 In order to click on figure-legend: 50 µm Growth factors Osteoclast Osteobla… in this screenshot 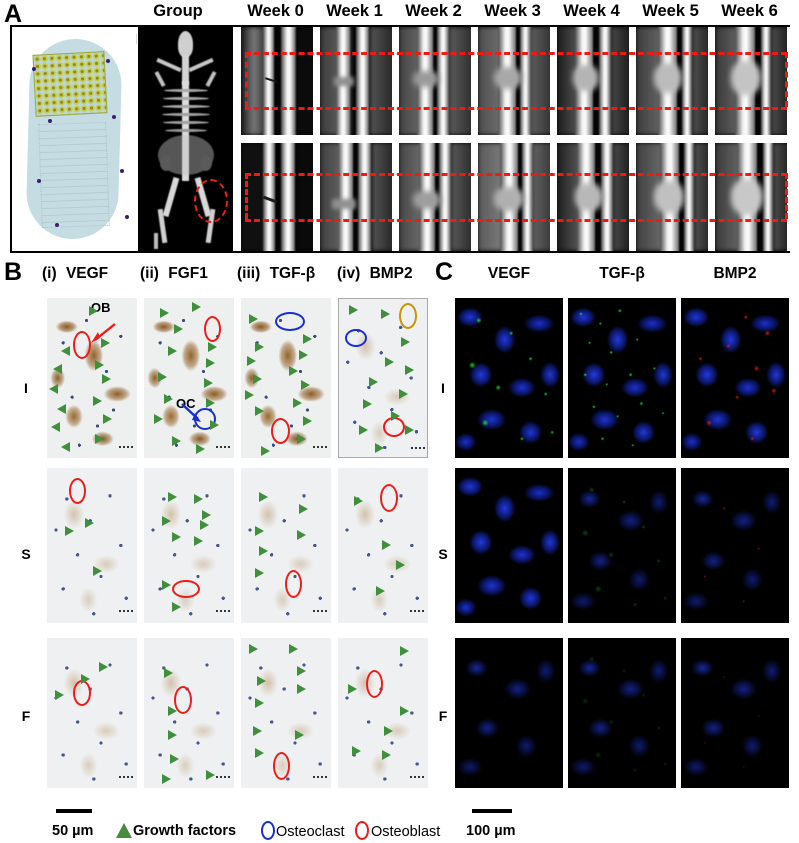, I will do `click(399, 824)`.